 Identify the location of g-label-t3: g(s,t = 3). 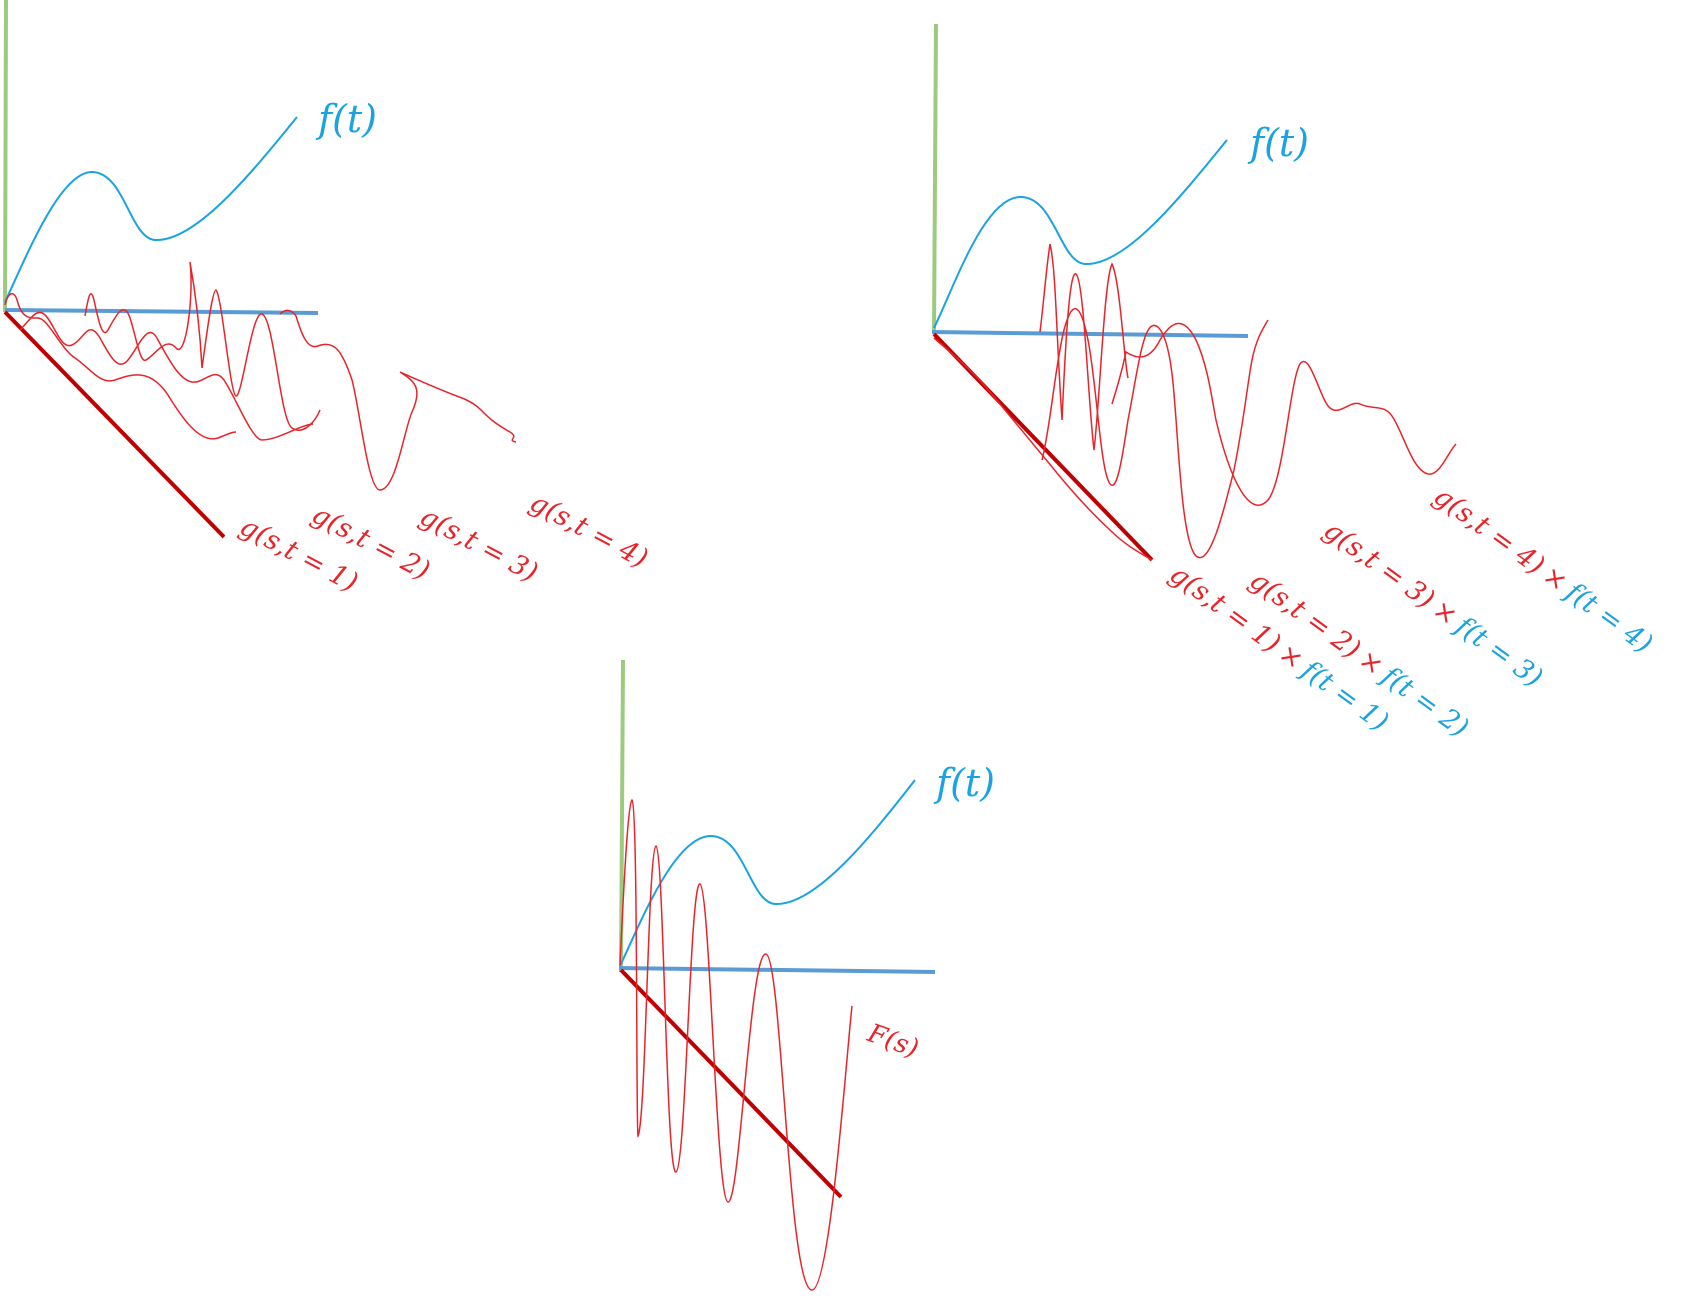
(479, 545).